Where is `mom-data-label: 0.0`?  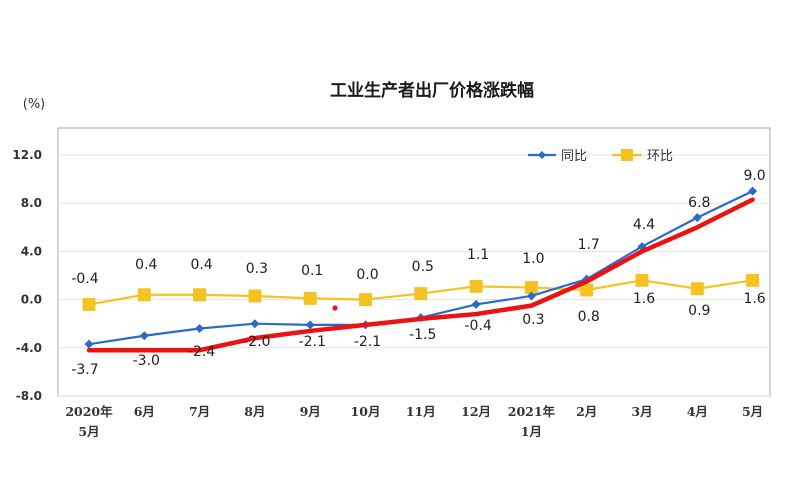
mom-data-label: 0.0 is located at coordinates (367, 275).